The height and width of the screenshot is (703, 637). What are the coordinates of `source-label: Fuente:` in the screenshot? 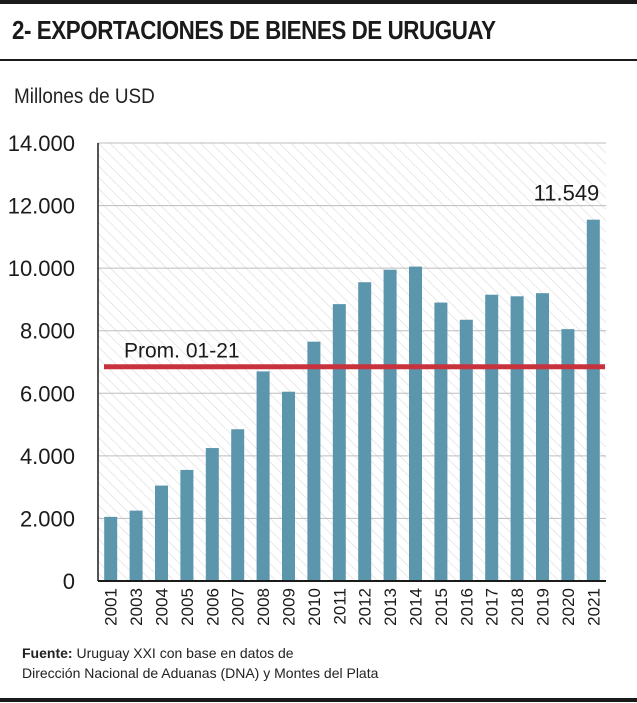 It's located at (47, 653).